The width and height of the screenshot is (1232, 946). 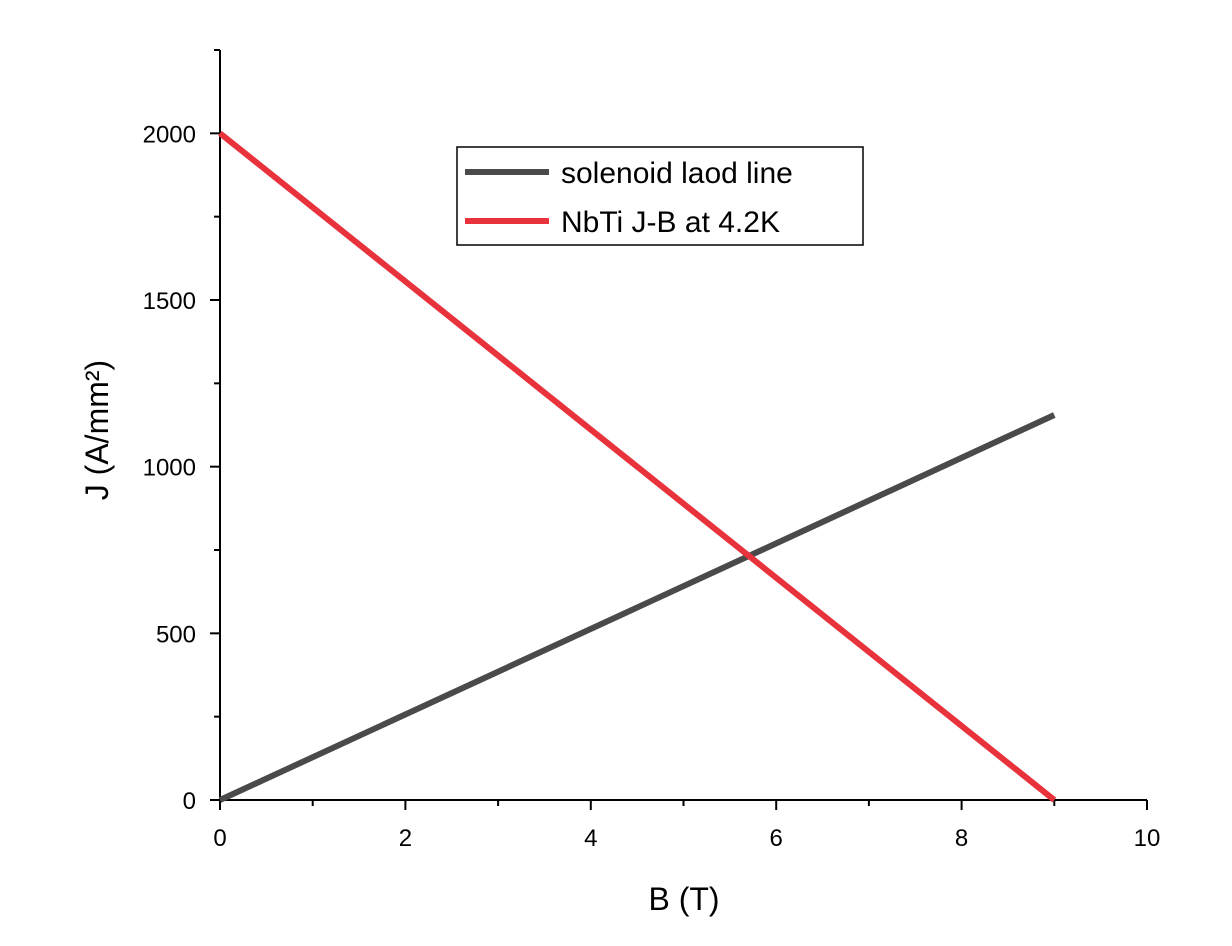 What do you see at coordinates (169, 134) in the screenshot?
I see `y-tick-label: 2000` at bounding box center [169, 134].